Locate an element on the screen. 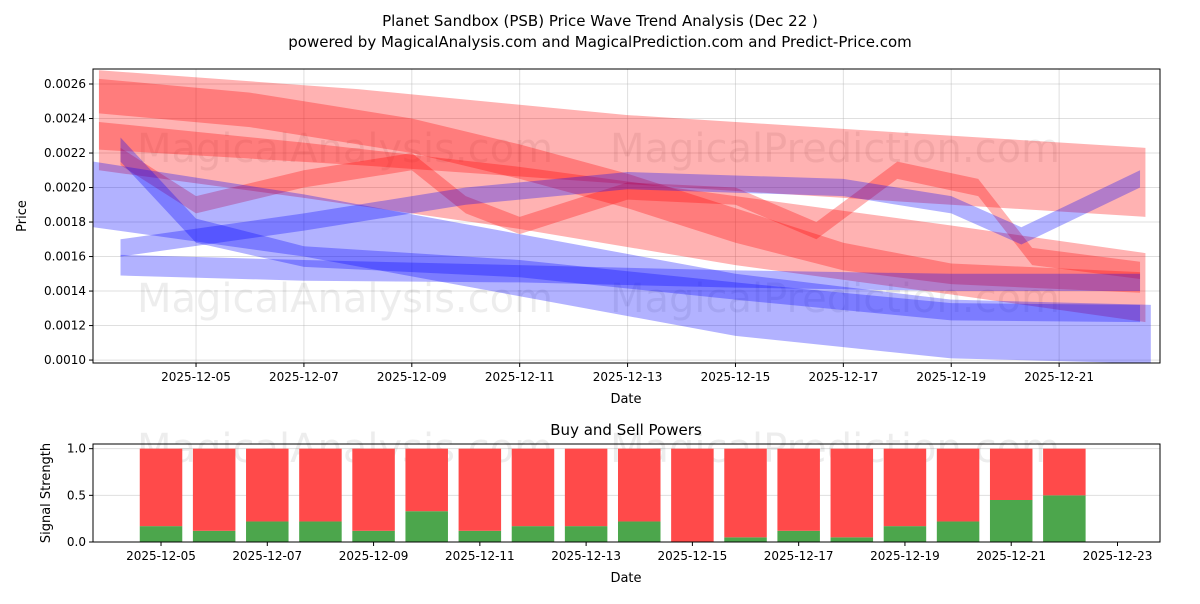 The image size is (1200, 604). y-tick-label: 0.0012 is located at coordinates (65, 326).